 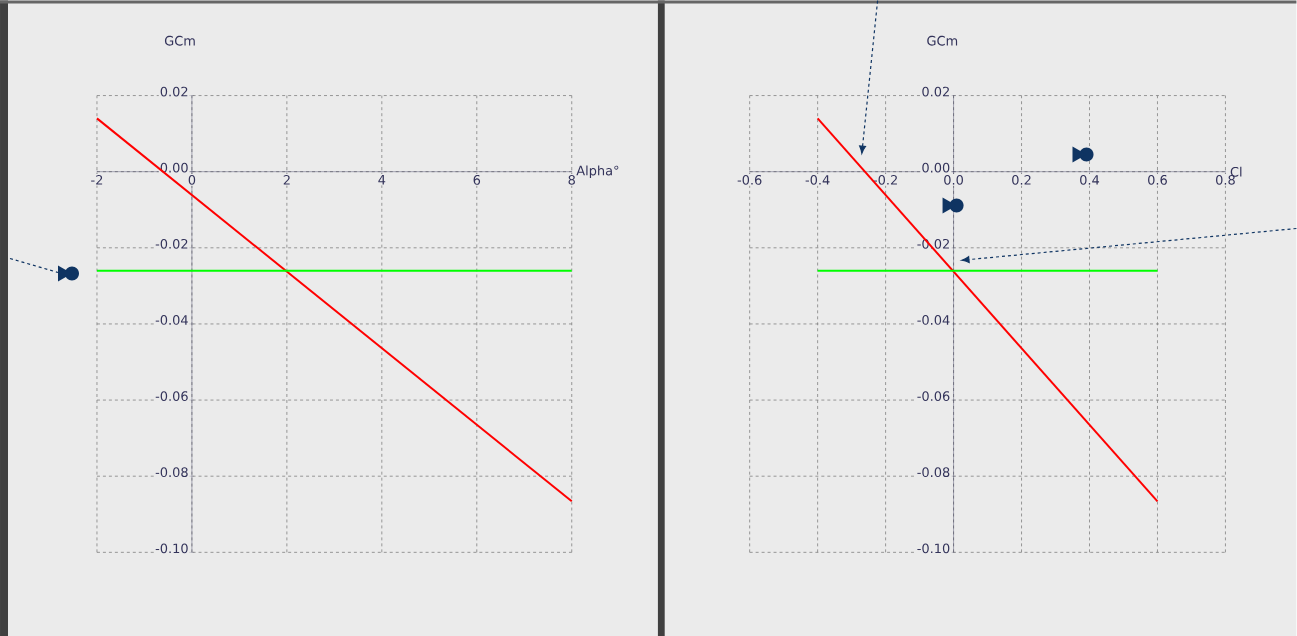 What do you see at coordinates (171, 243) in the screenshot?
I see `y-tick-label: -0.02` at bounding box center [171, 243].